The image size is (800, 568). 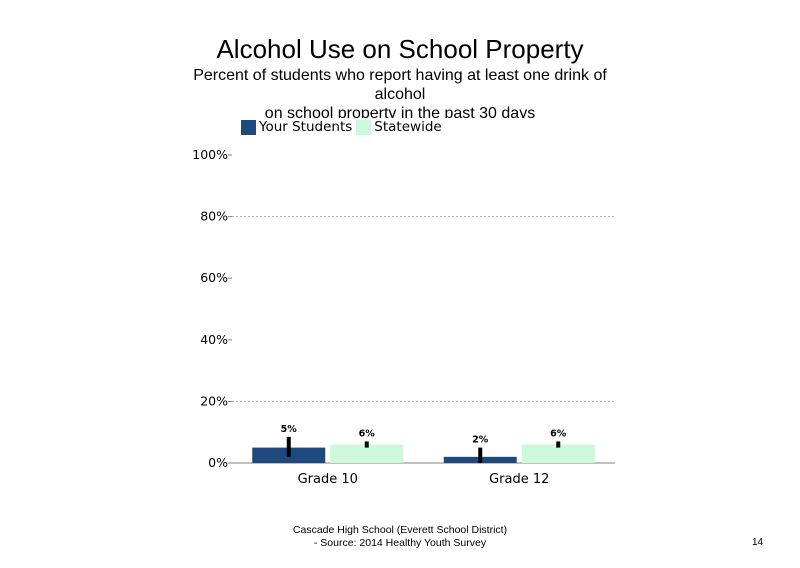 I want to click on y-tick-label: 0%, so click(x=218, y=462).